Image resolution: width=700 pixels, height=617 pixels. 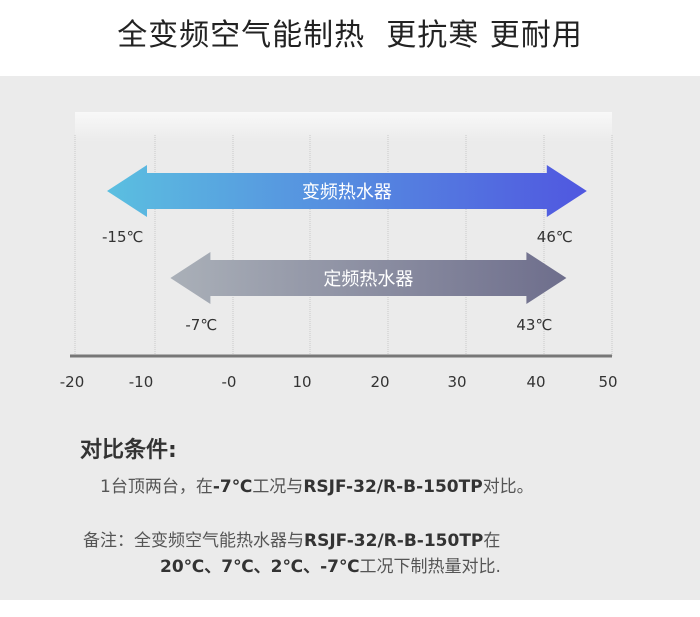 What do you see at coordinates (193, 541) in the screenshot?
I see `text: 备注：全变频空气能热水器与` at bounding box center [193, 541].